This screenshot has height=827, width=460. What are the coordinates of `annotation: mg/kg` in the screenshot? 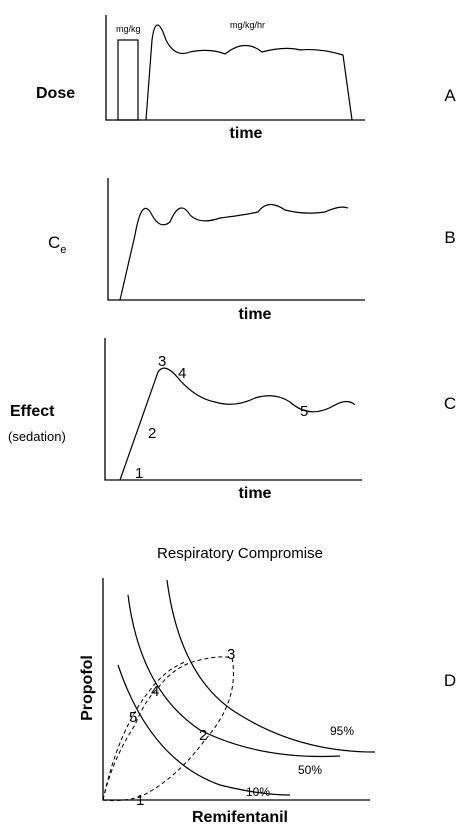 It's located at (128, 29).